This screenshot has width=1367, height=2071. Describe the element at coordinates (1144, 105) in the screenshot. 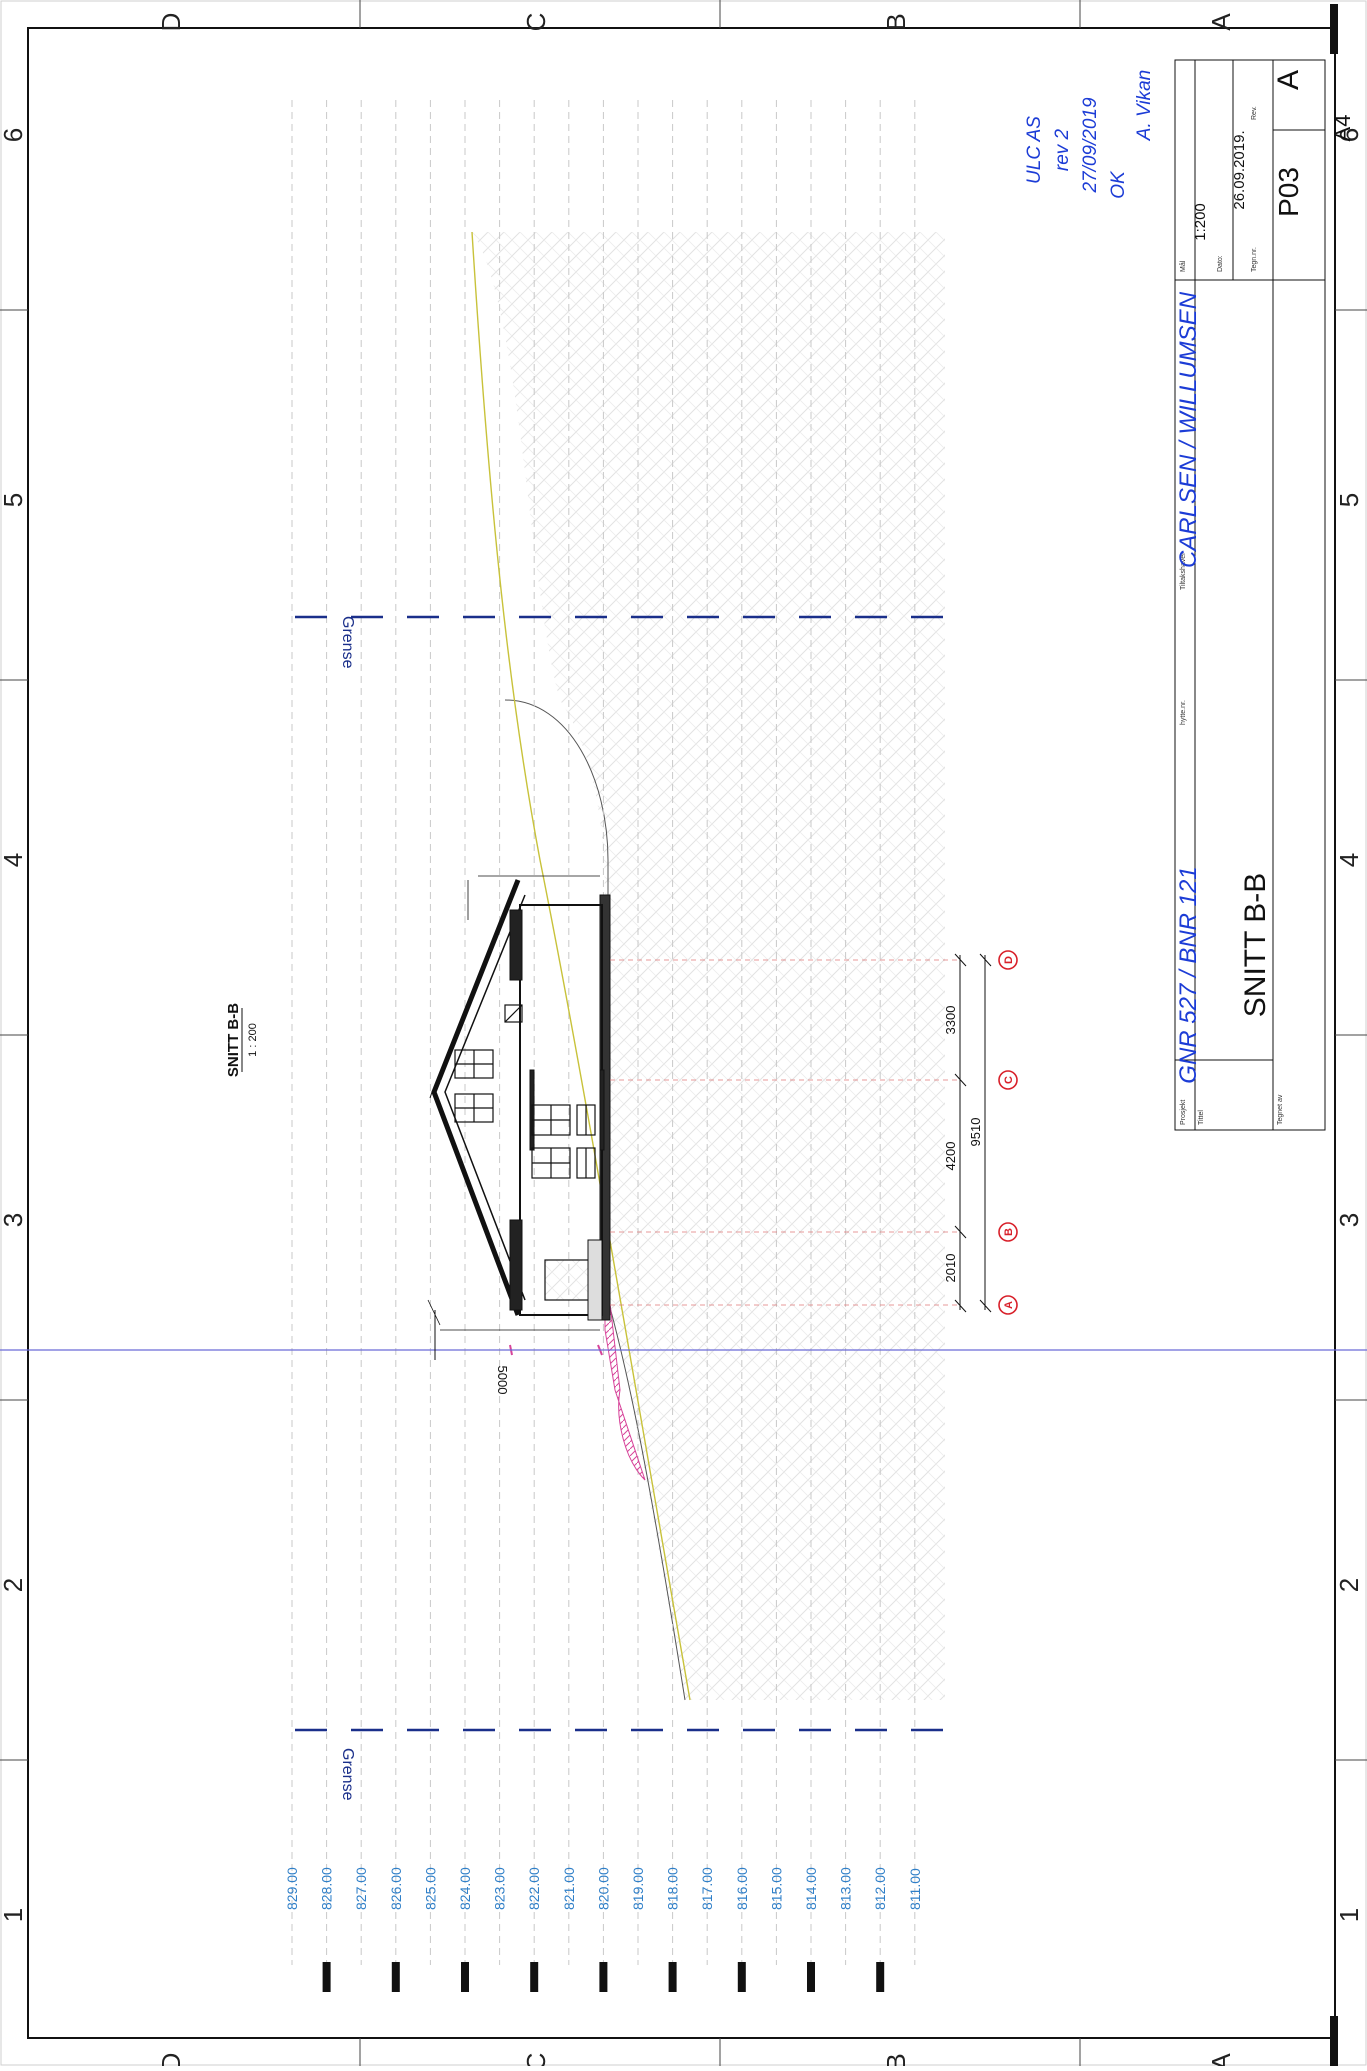

I see `annotation-line-5: A. Vikan` at that location.